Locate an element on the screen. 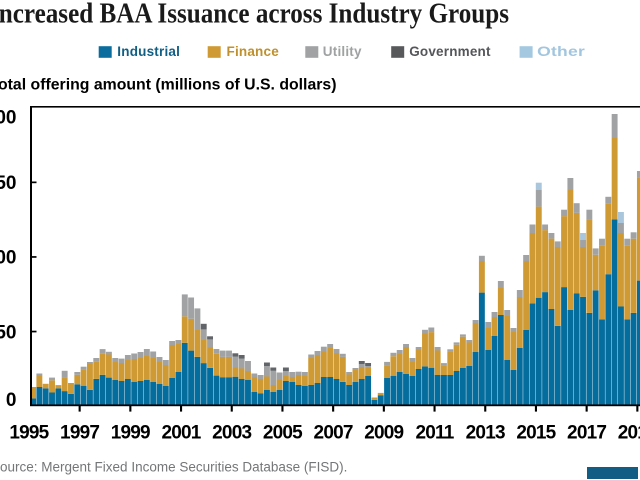 The image size is (640, 480). svg-text: 200 is located at coordinates (8, 117).